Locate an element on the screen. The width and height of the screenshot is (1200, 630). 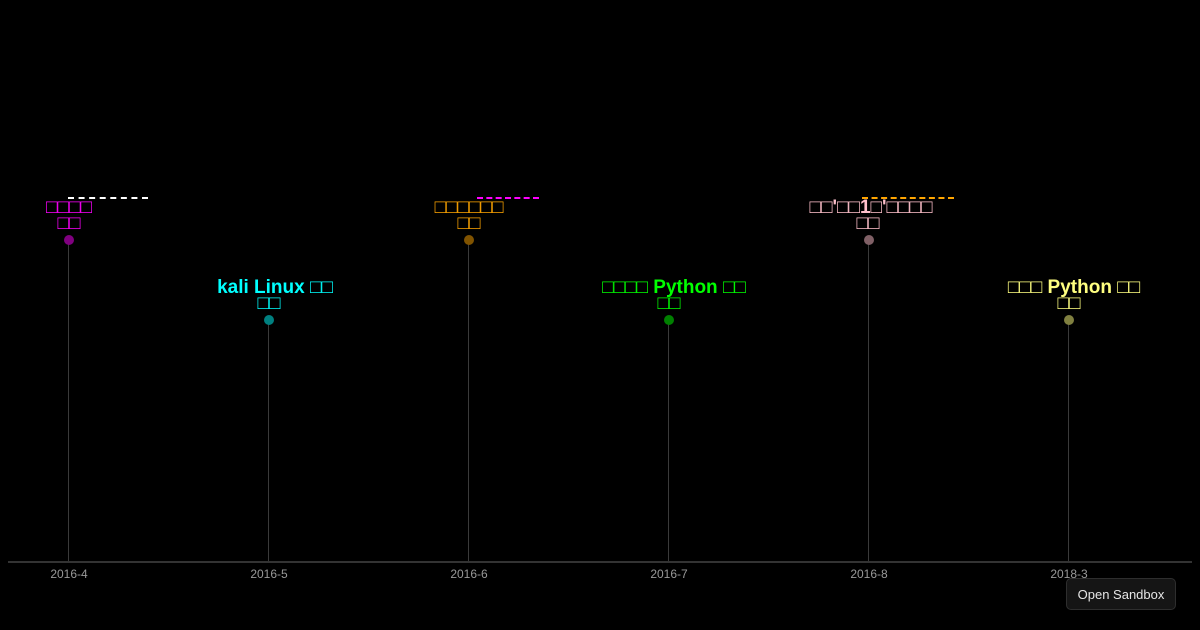
x-tick-label: 2016-6 is located at coordinates (469, 574).